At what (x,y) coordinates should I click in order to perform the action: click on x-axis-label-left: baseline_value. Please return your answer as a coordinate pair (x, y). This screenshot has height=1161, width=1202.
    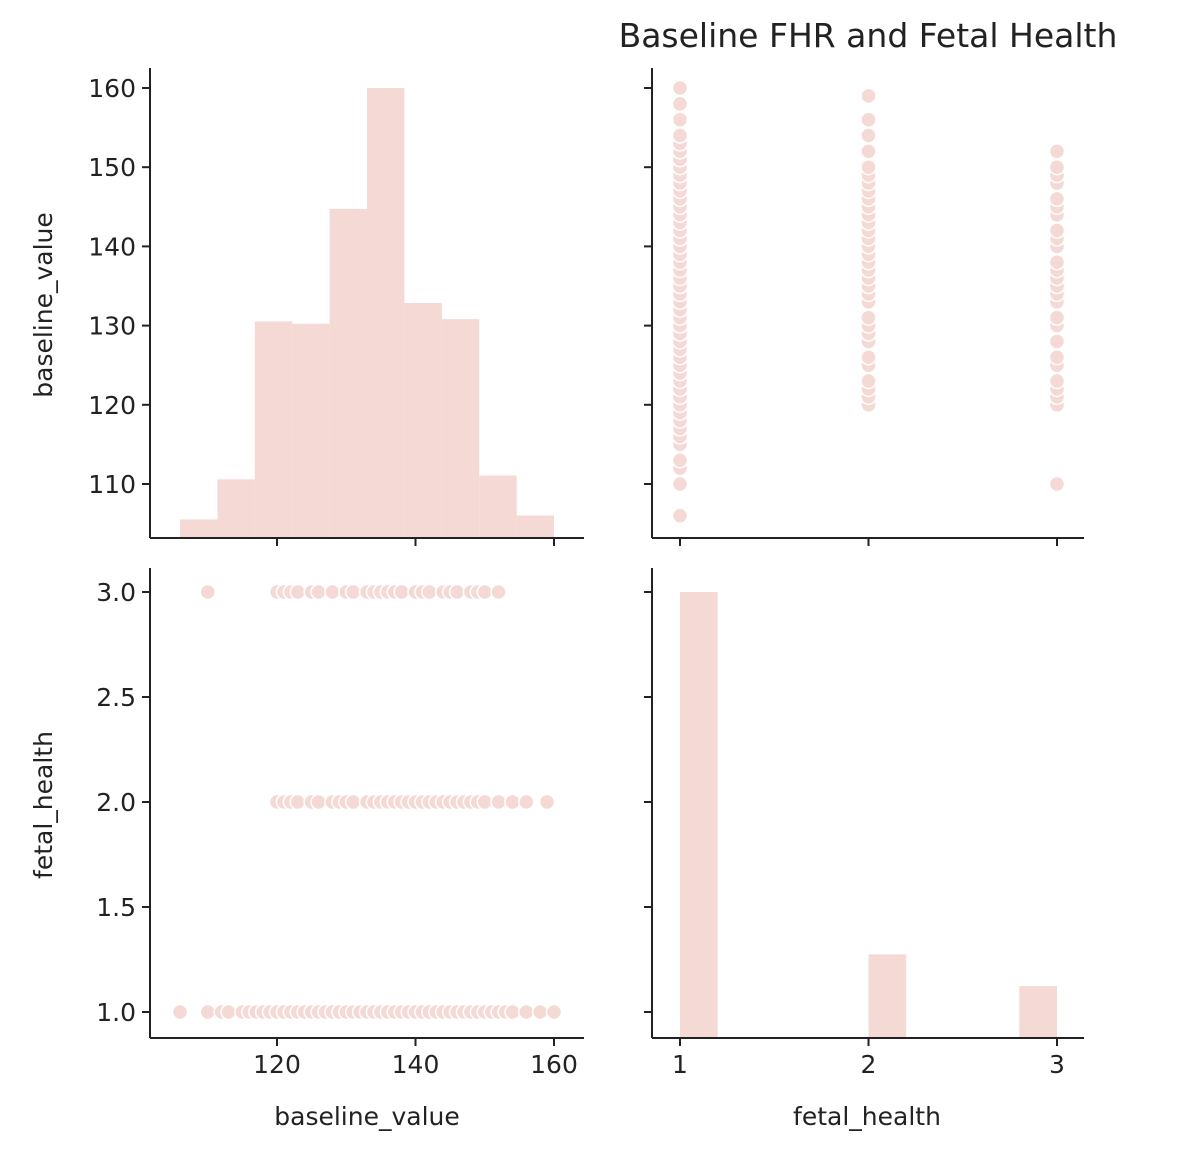
    Looking at the image, I should click on (367, 1116).